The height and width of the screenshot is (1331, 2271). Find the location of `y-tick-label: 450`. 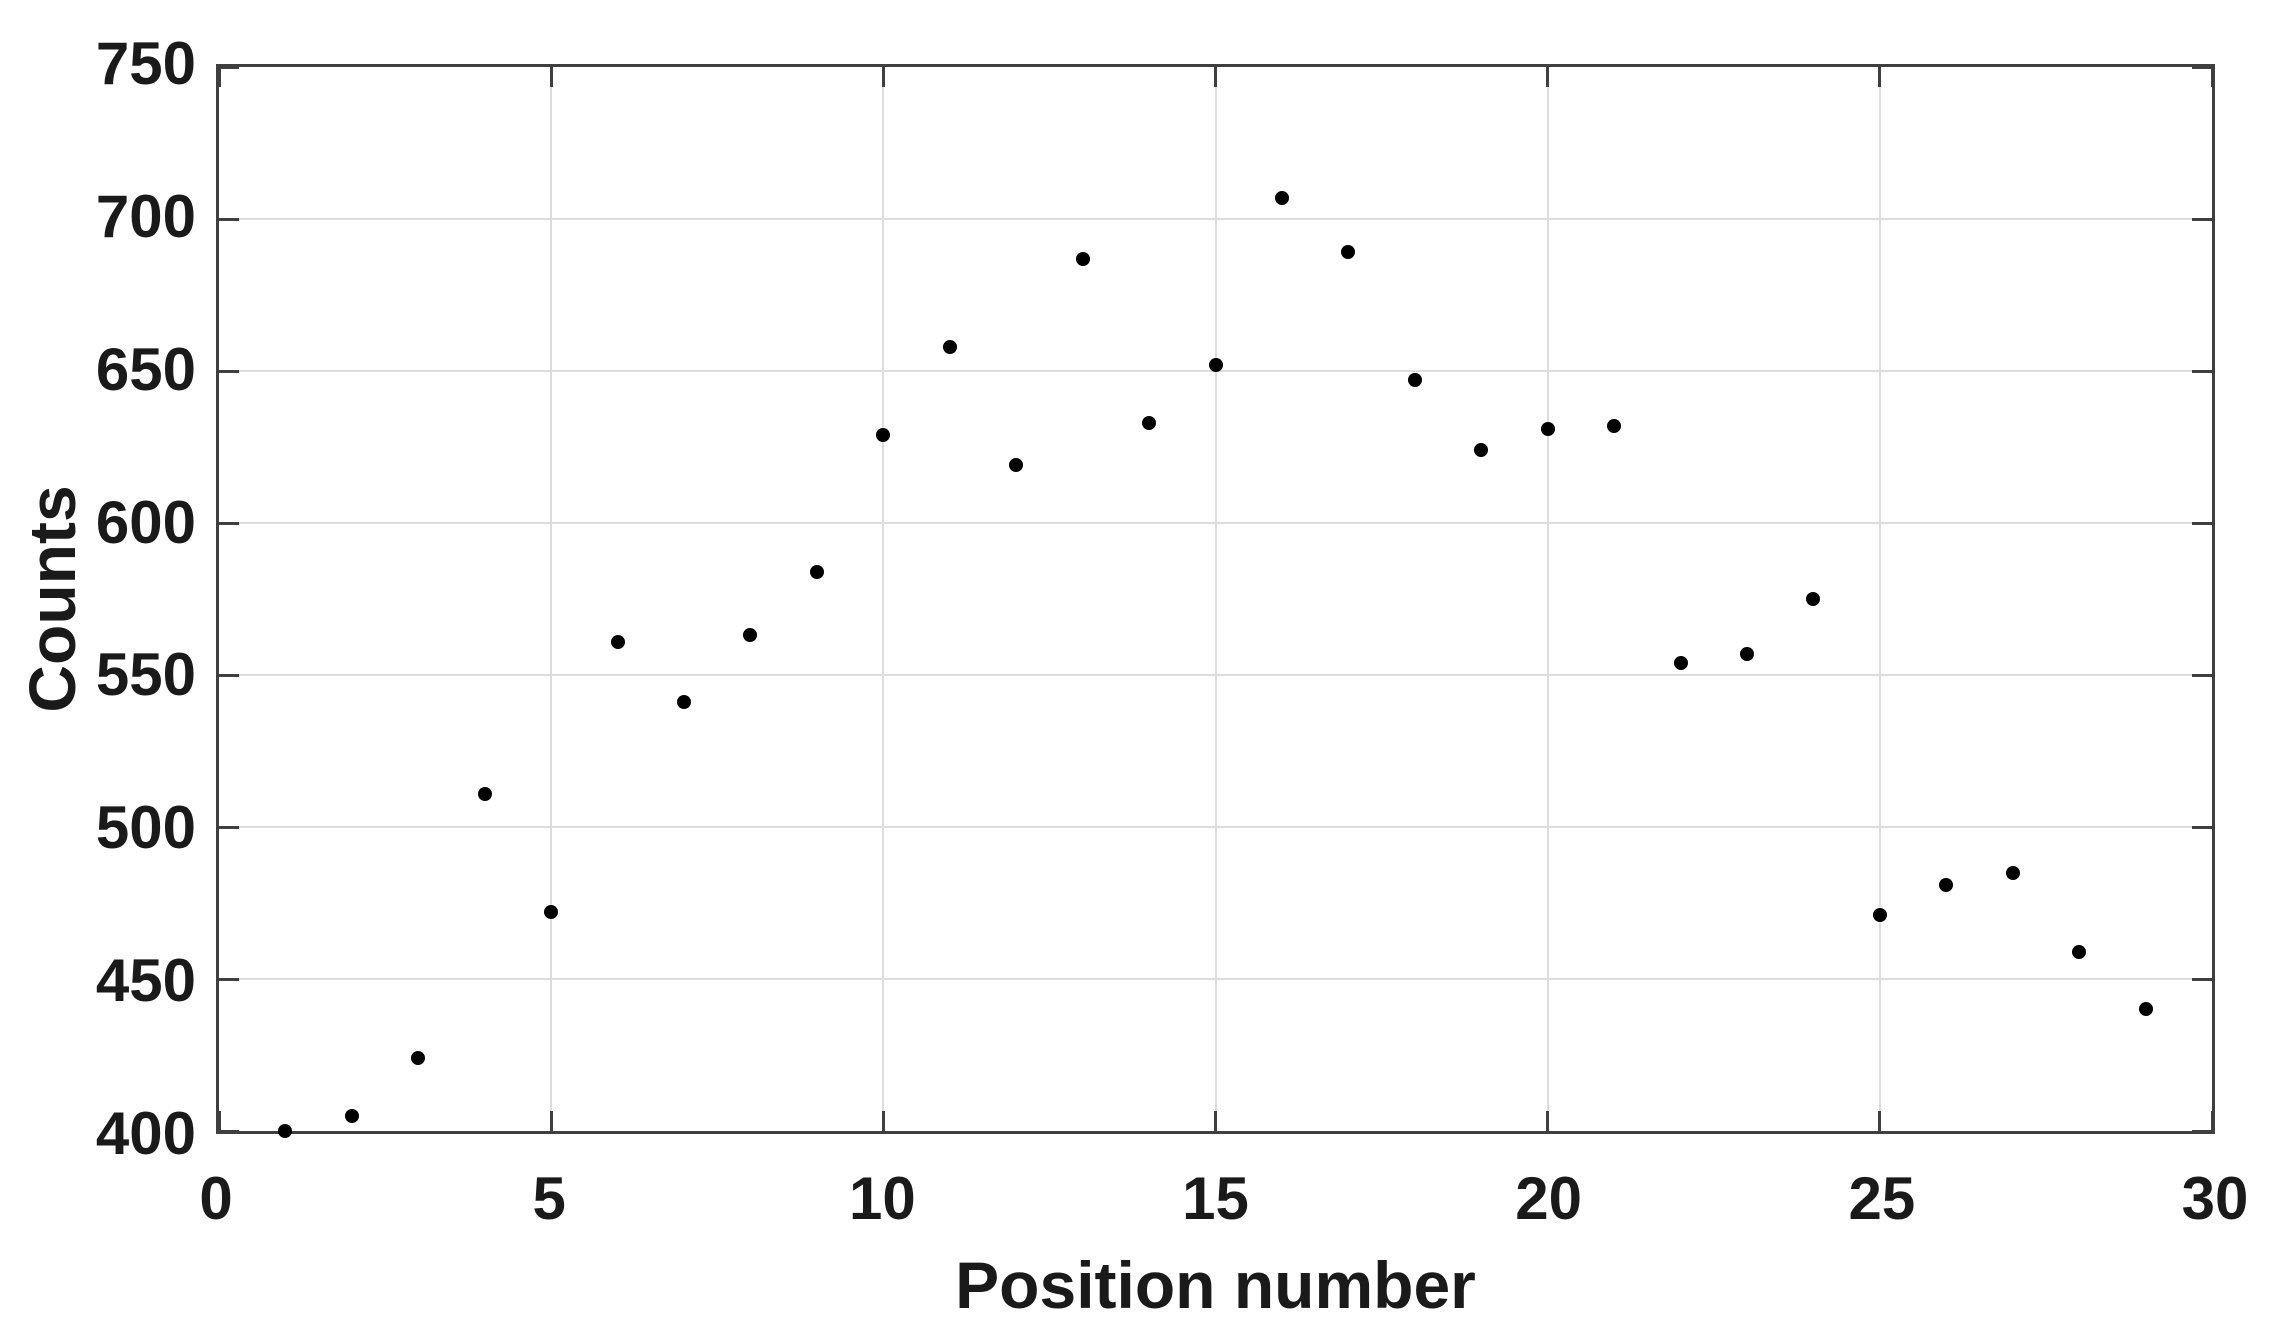

y-tick-label: 450 is located at coordinates (145, 981).